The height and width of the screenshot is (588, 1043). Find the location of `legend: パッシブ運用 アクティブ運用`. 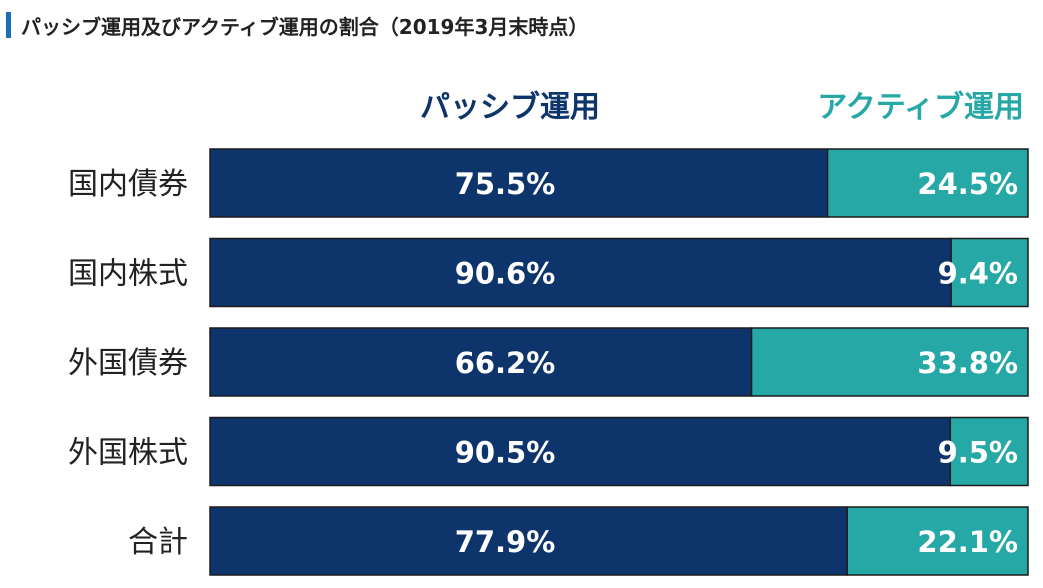

legend: パッシブ運用 アクティブ運用 is located at coordinates (722, 107).